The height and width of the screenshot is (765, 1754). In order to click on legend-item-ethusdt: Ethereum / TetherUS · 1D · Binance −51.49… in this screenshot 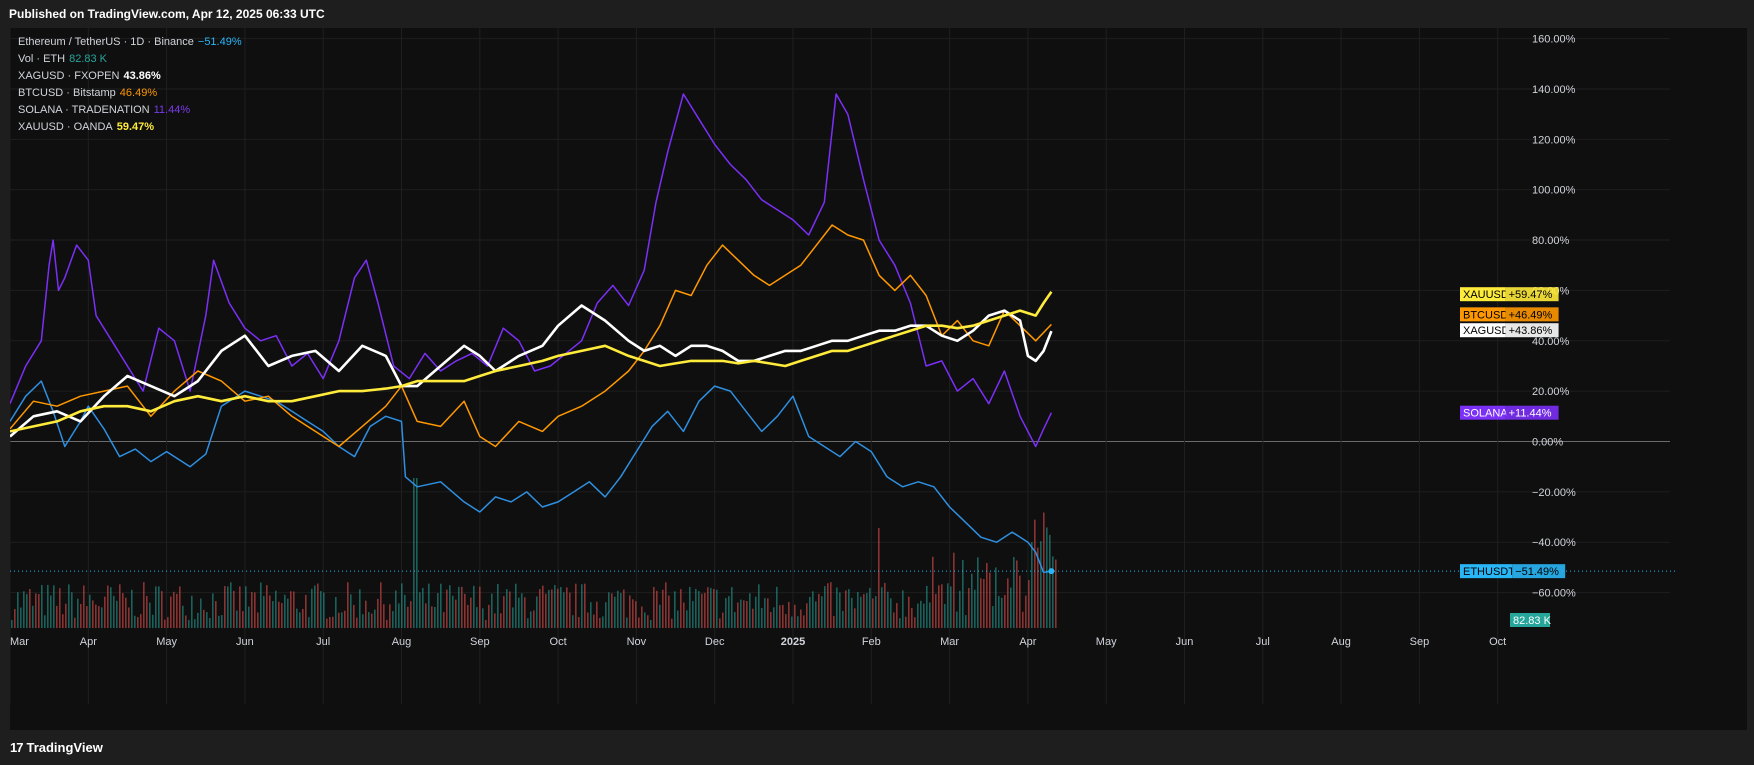, I will do `click(130, 42)`.